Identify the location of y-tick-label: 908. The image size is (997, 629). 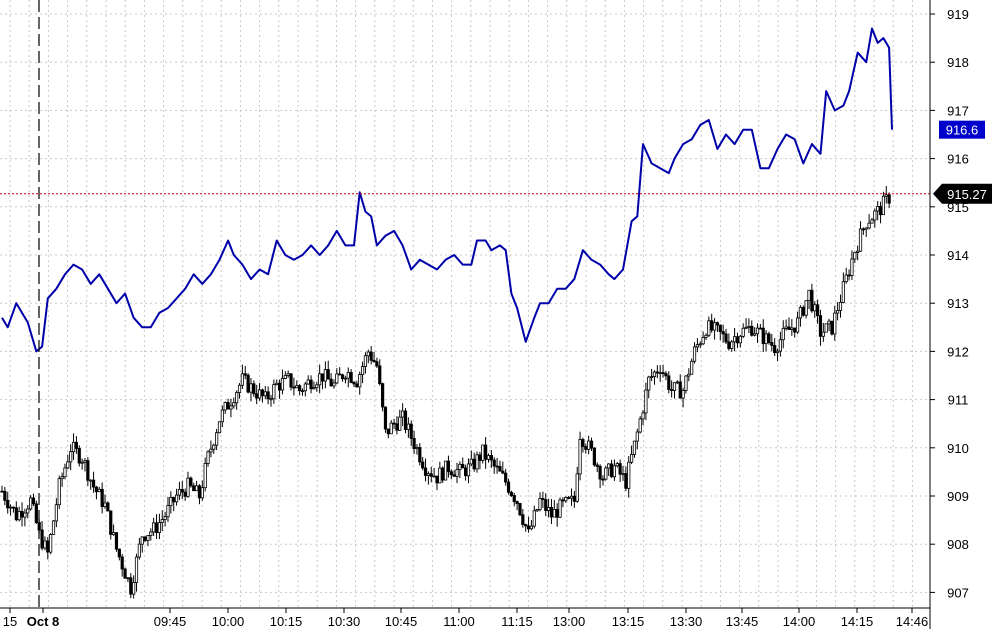
(958, 544).